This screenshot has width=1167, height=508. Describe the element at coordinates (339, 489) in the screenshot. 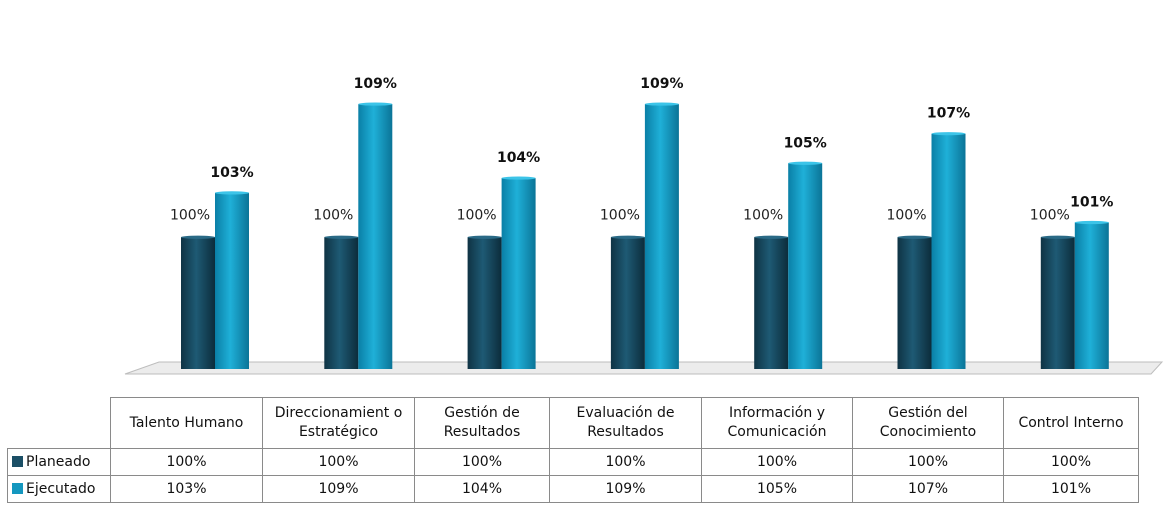

I see `table-cell-ejecutado-1: 109%` at that location.